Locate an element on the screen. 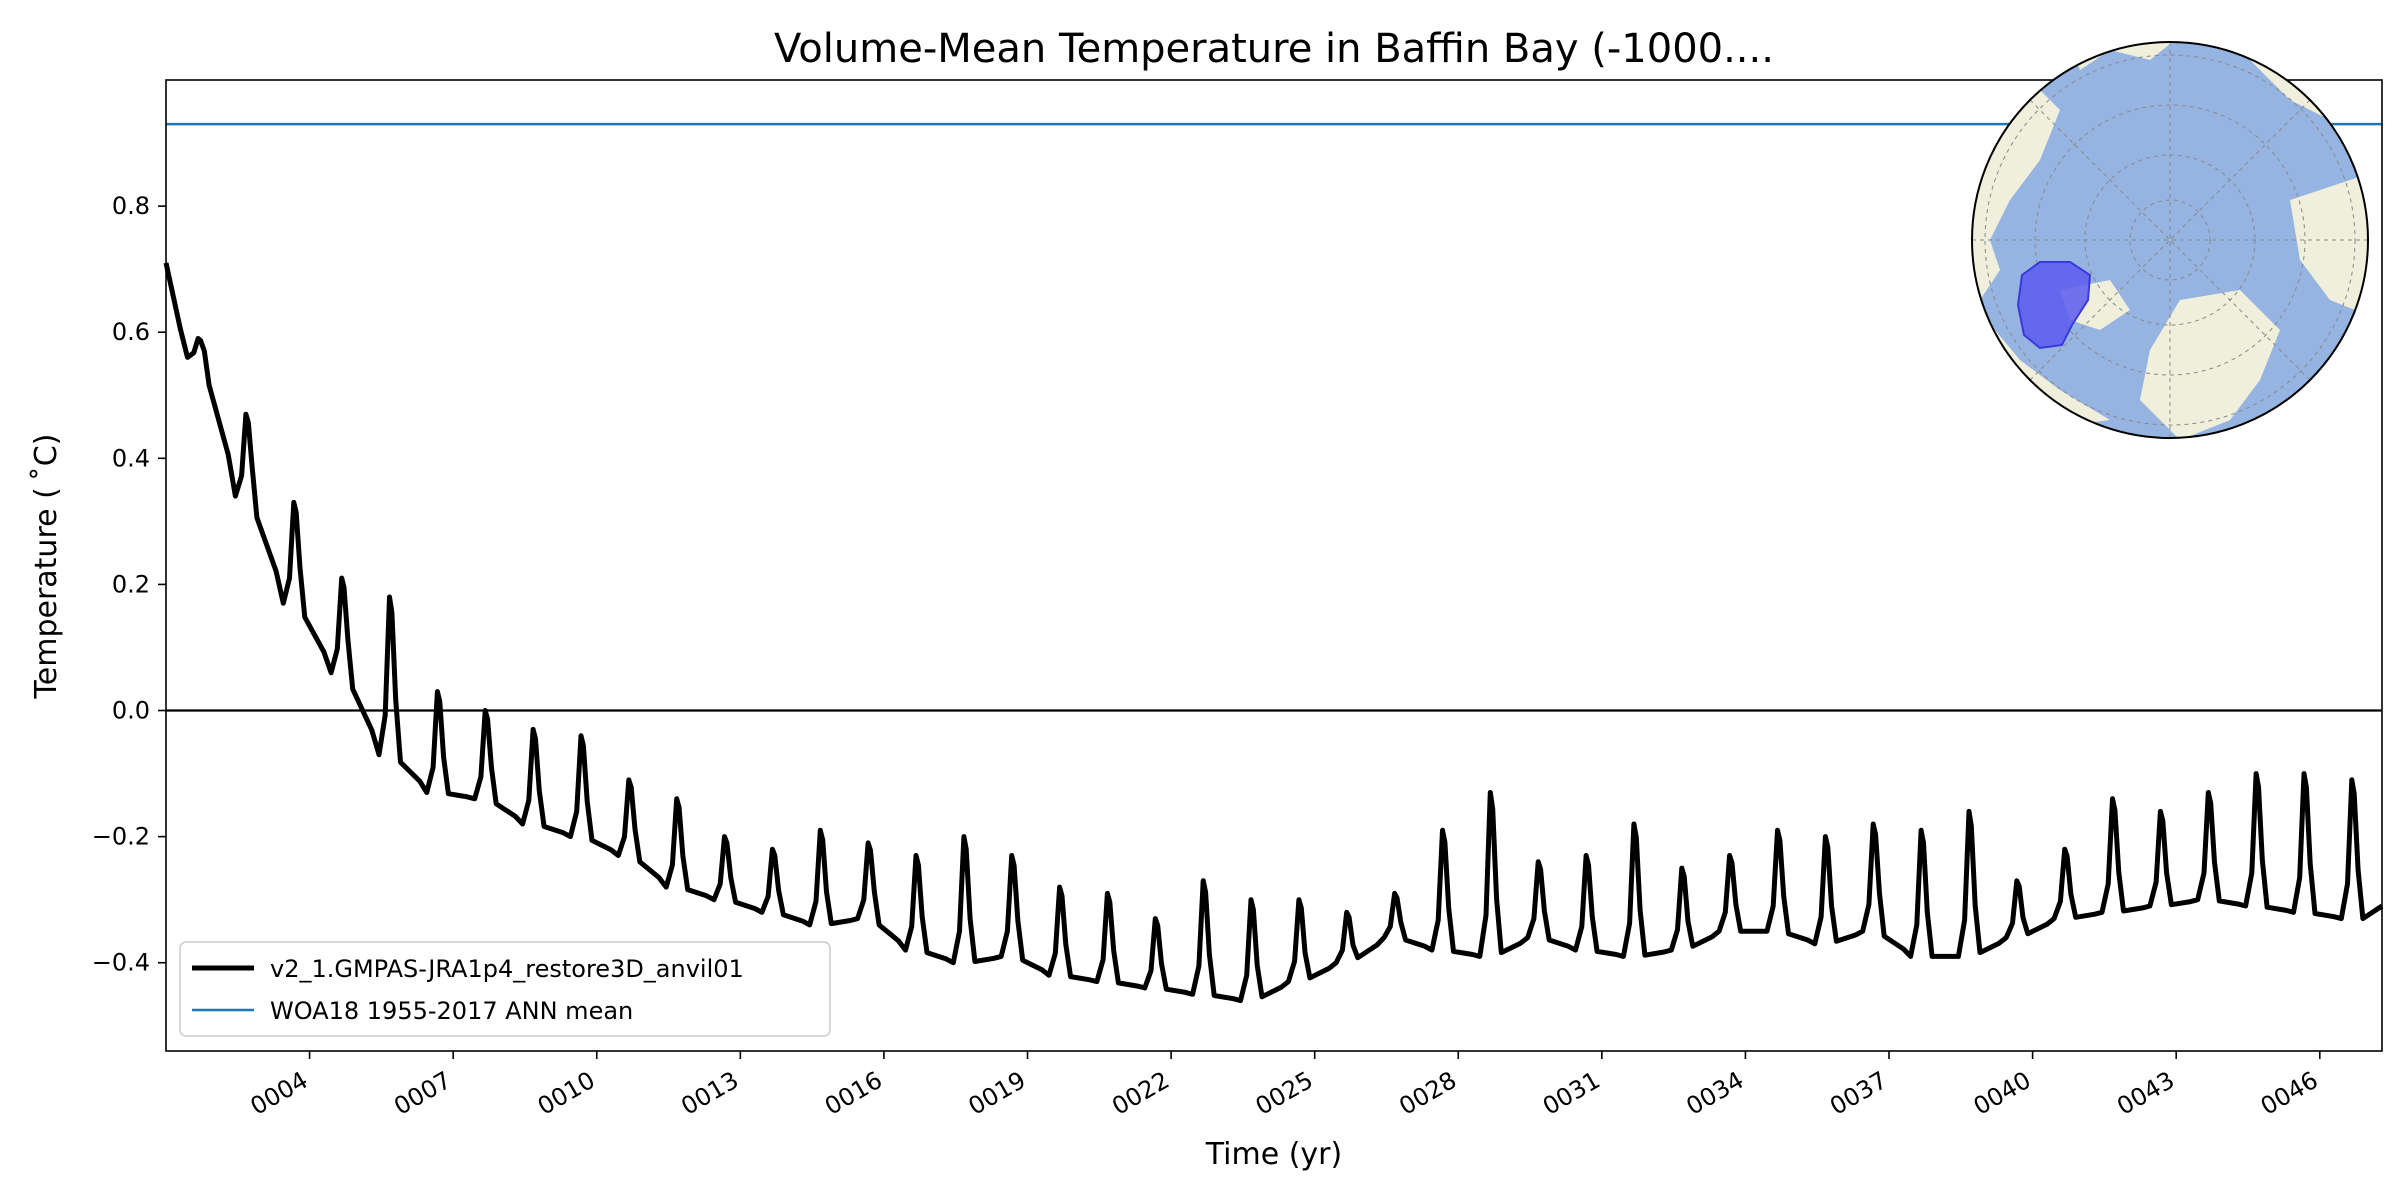 This screenshot has height=1200, width=2400. y-tick-label: 0.4 is located at coordinates (131, 458).